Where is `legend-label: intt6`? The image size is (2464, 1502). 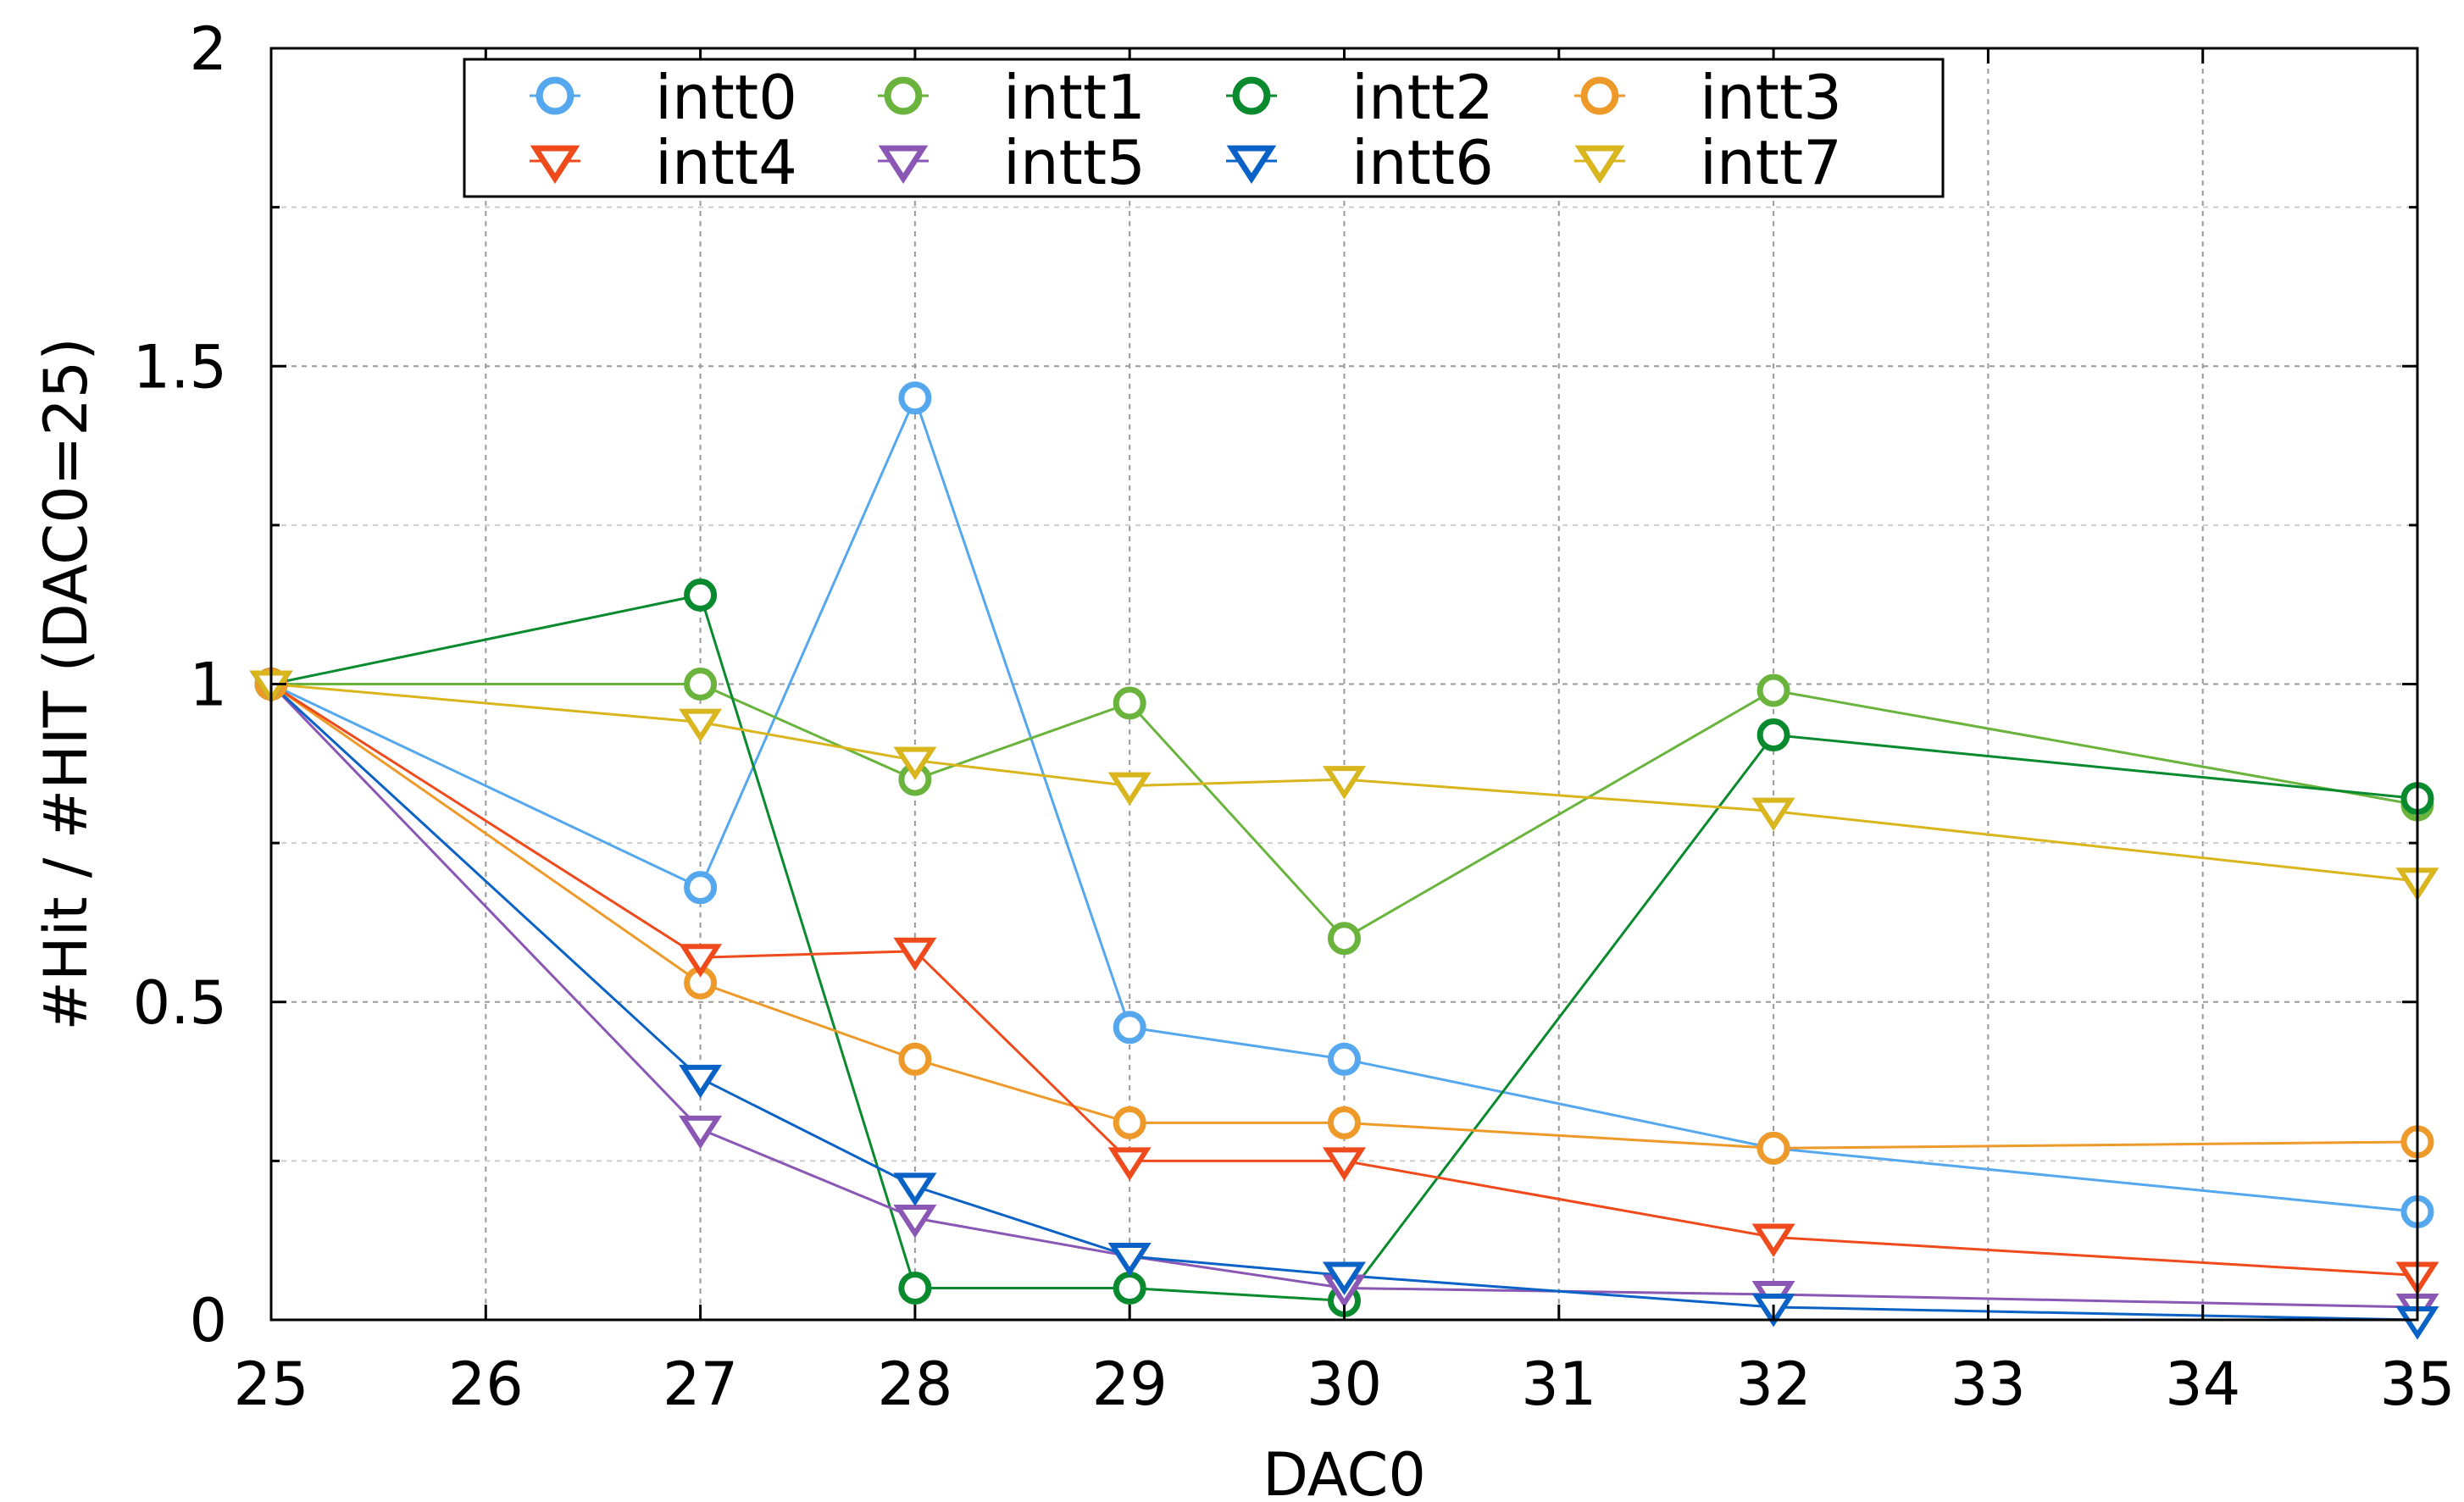 legend-label: intt6 is located at coordinates (1422, 162).